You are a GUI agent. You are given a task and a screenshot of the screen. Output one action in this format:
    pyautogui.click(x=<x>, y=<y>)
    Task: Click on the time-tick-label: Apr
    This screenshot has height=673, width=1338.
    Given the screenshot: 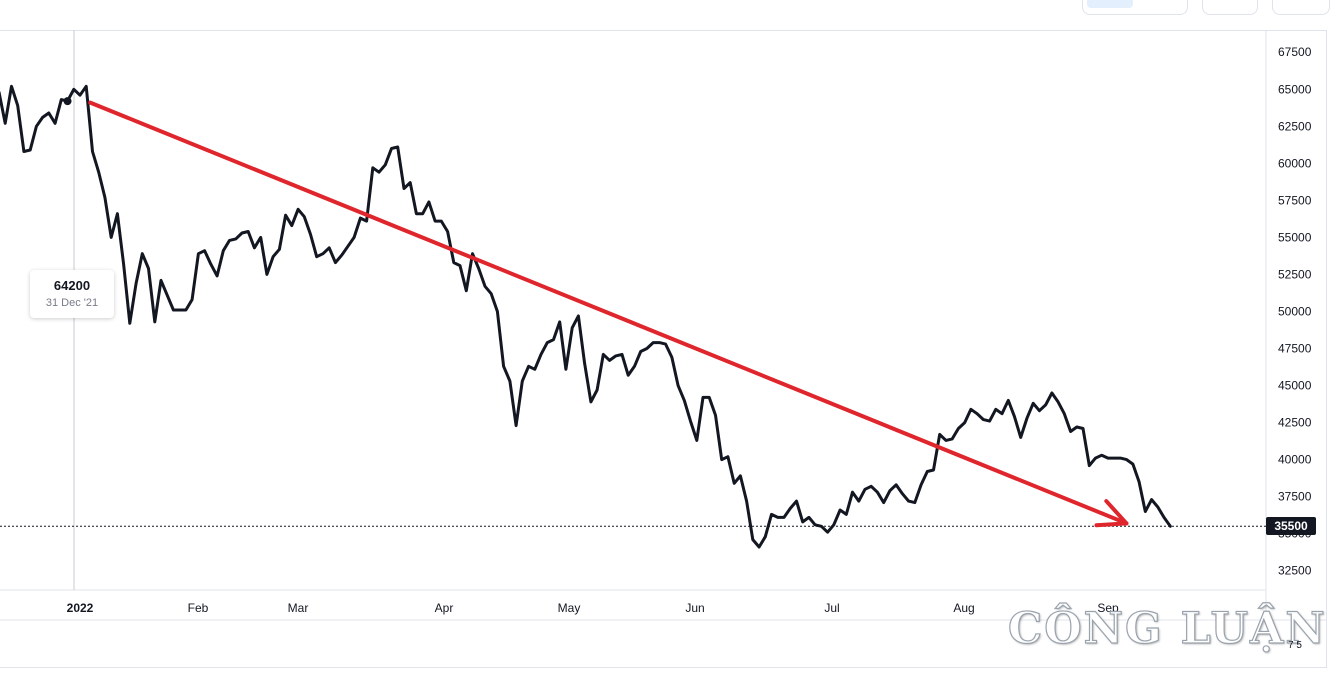 What is the action you would take?
    pyautogui.click(x=444, y=608)
    